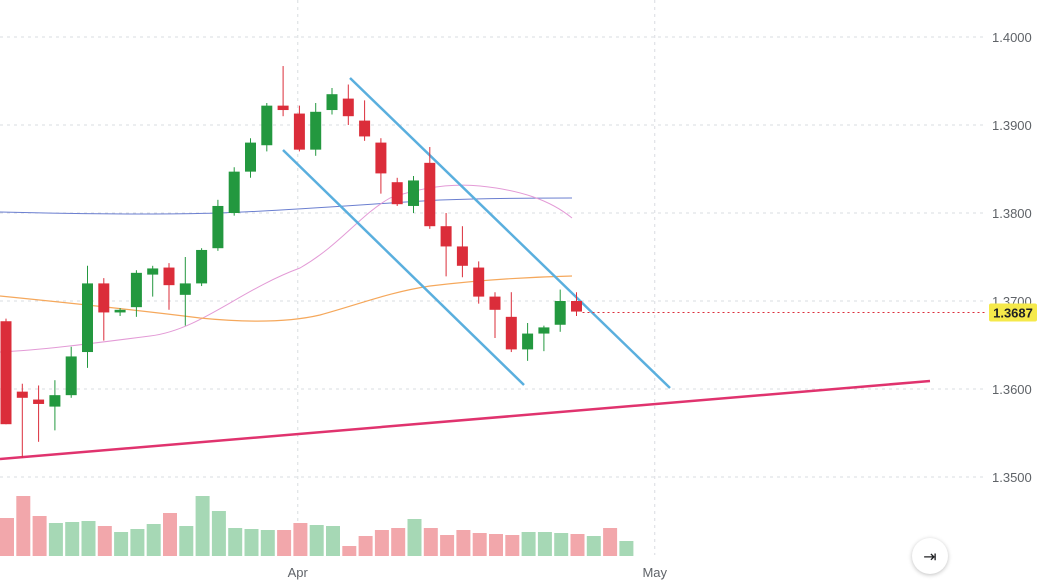 The image size is (1044, 587). What do you see at coordinates (403, 267) in the screenshot?
I see `channel-lower-line` at bounding box center [403, 267].